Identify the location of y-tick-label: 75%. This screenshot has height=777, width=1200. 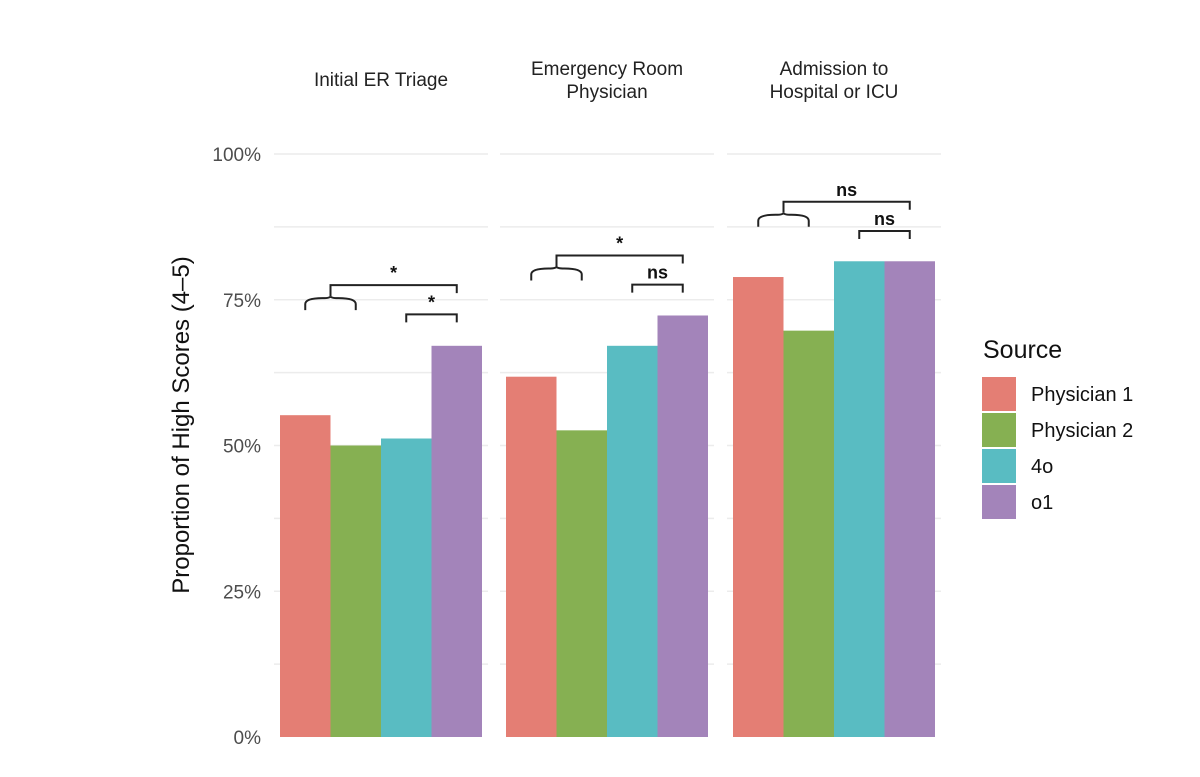
(242, 301).